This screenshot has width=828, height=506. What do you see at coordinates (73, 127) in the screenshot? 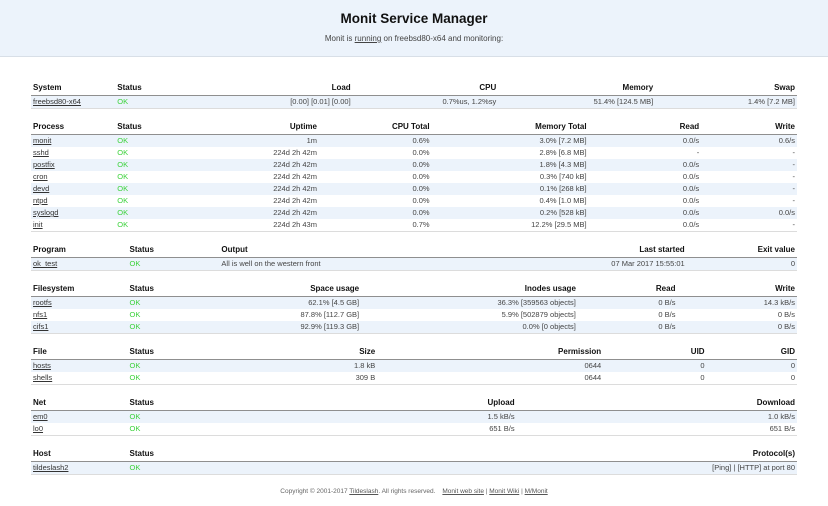
I see `process-column-header: Process` at bounding box center [73, 127].